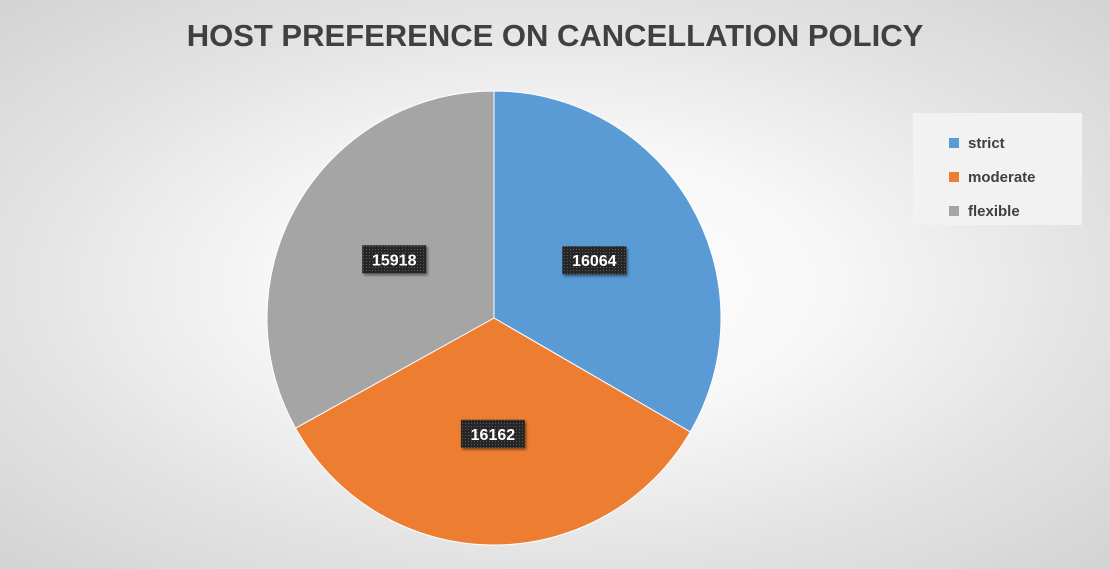 This screenshot has height=569, width=1110. I want to click on data-label-flexible: 15918, so click(394, 259).